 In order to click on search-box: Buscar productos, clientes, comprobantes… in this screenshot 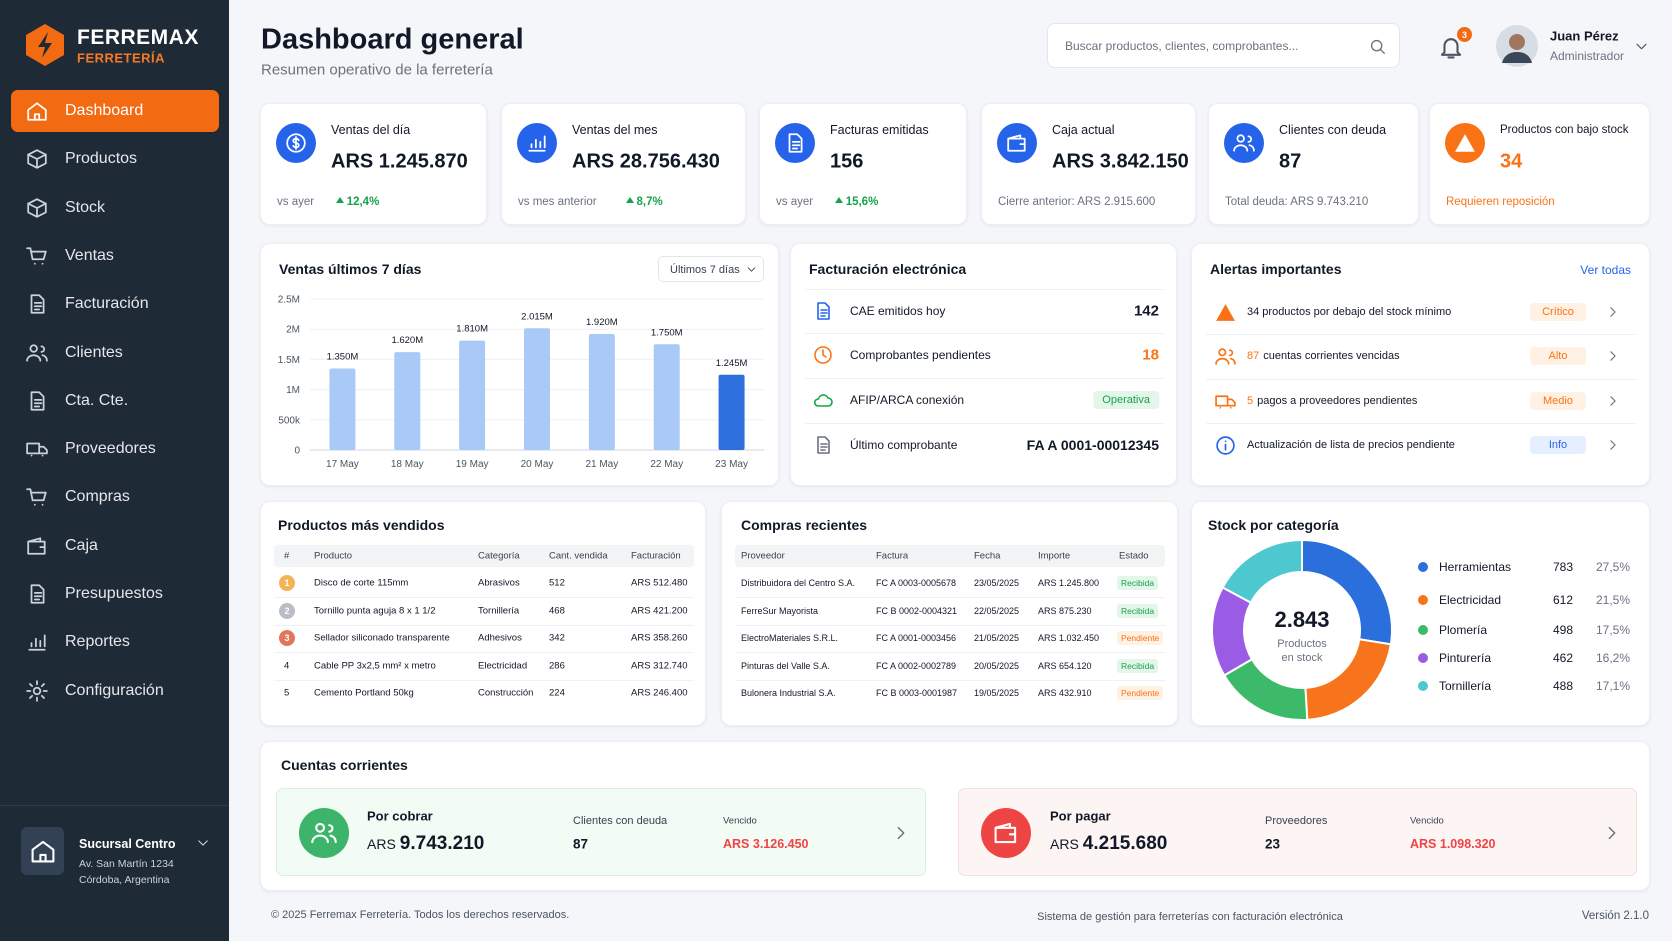, I will do `click(1223, 45)`.